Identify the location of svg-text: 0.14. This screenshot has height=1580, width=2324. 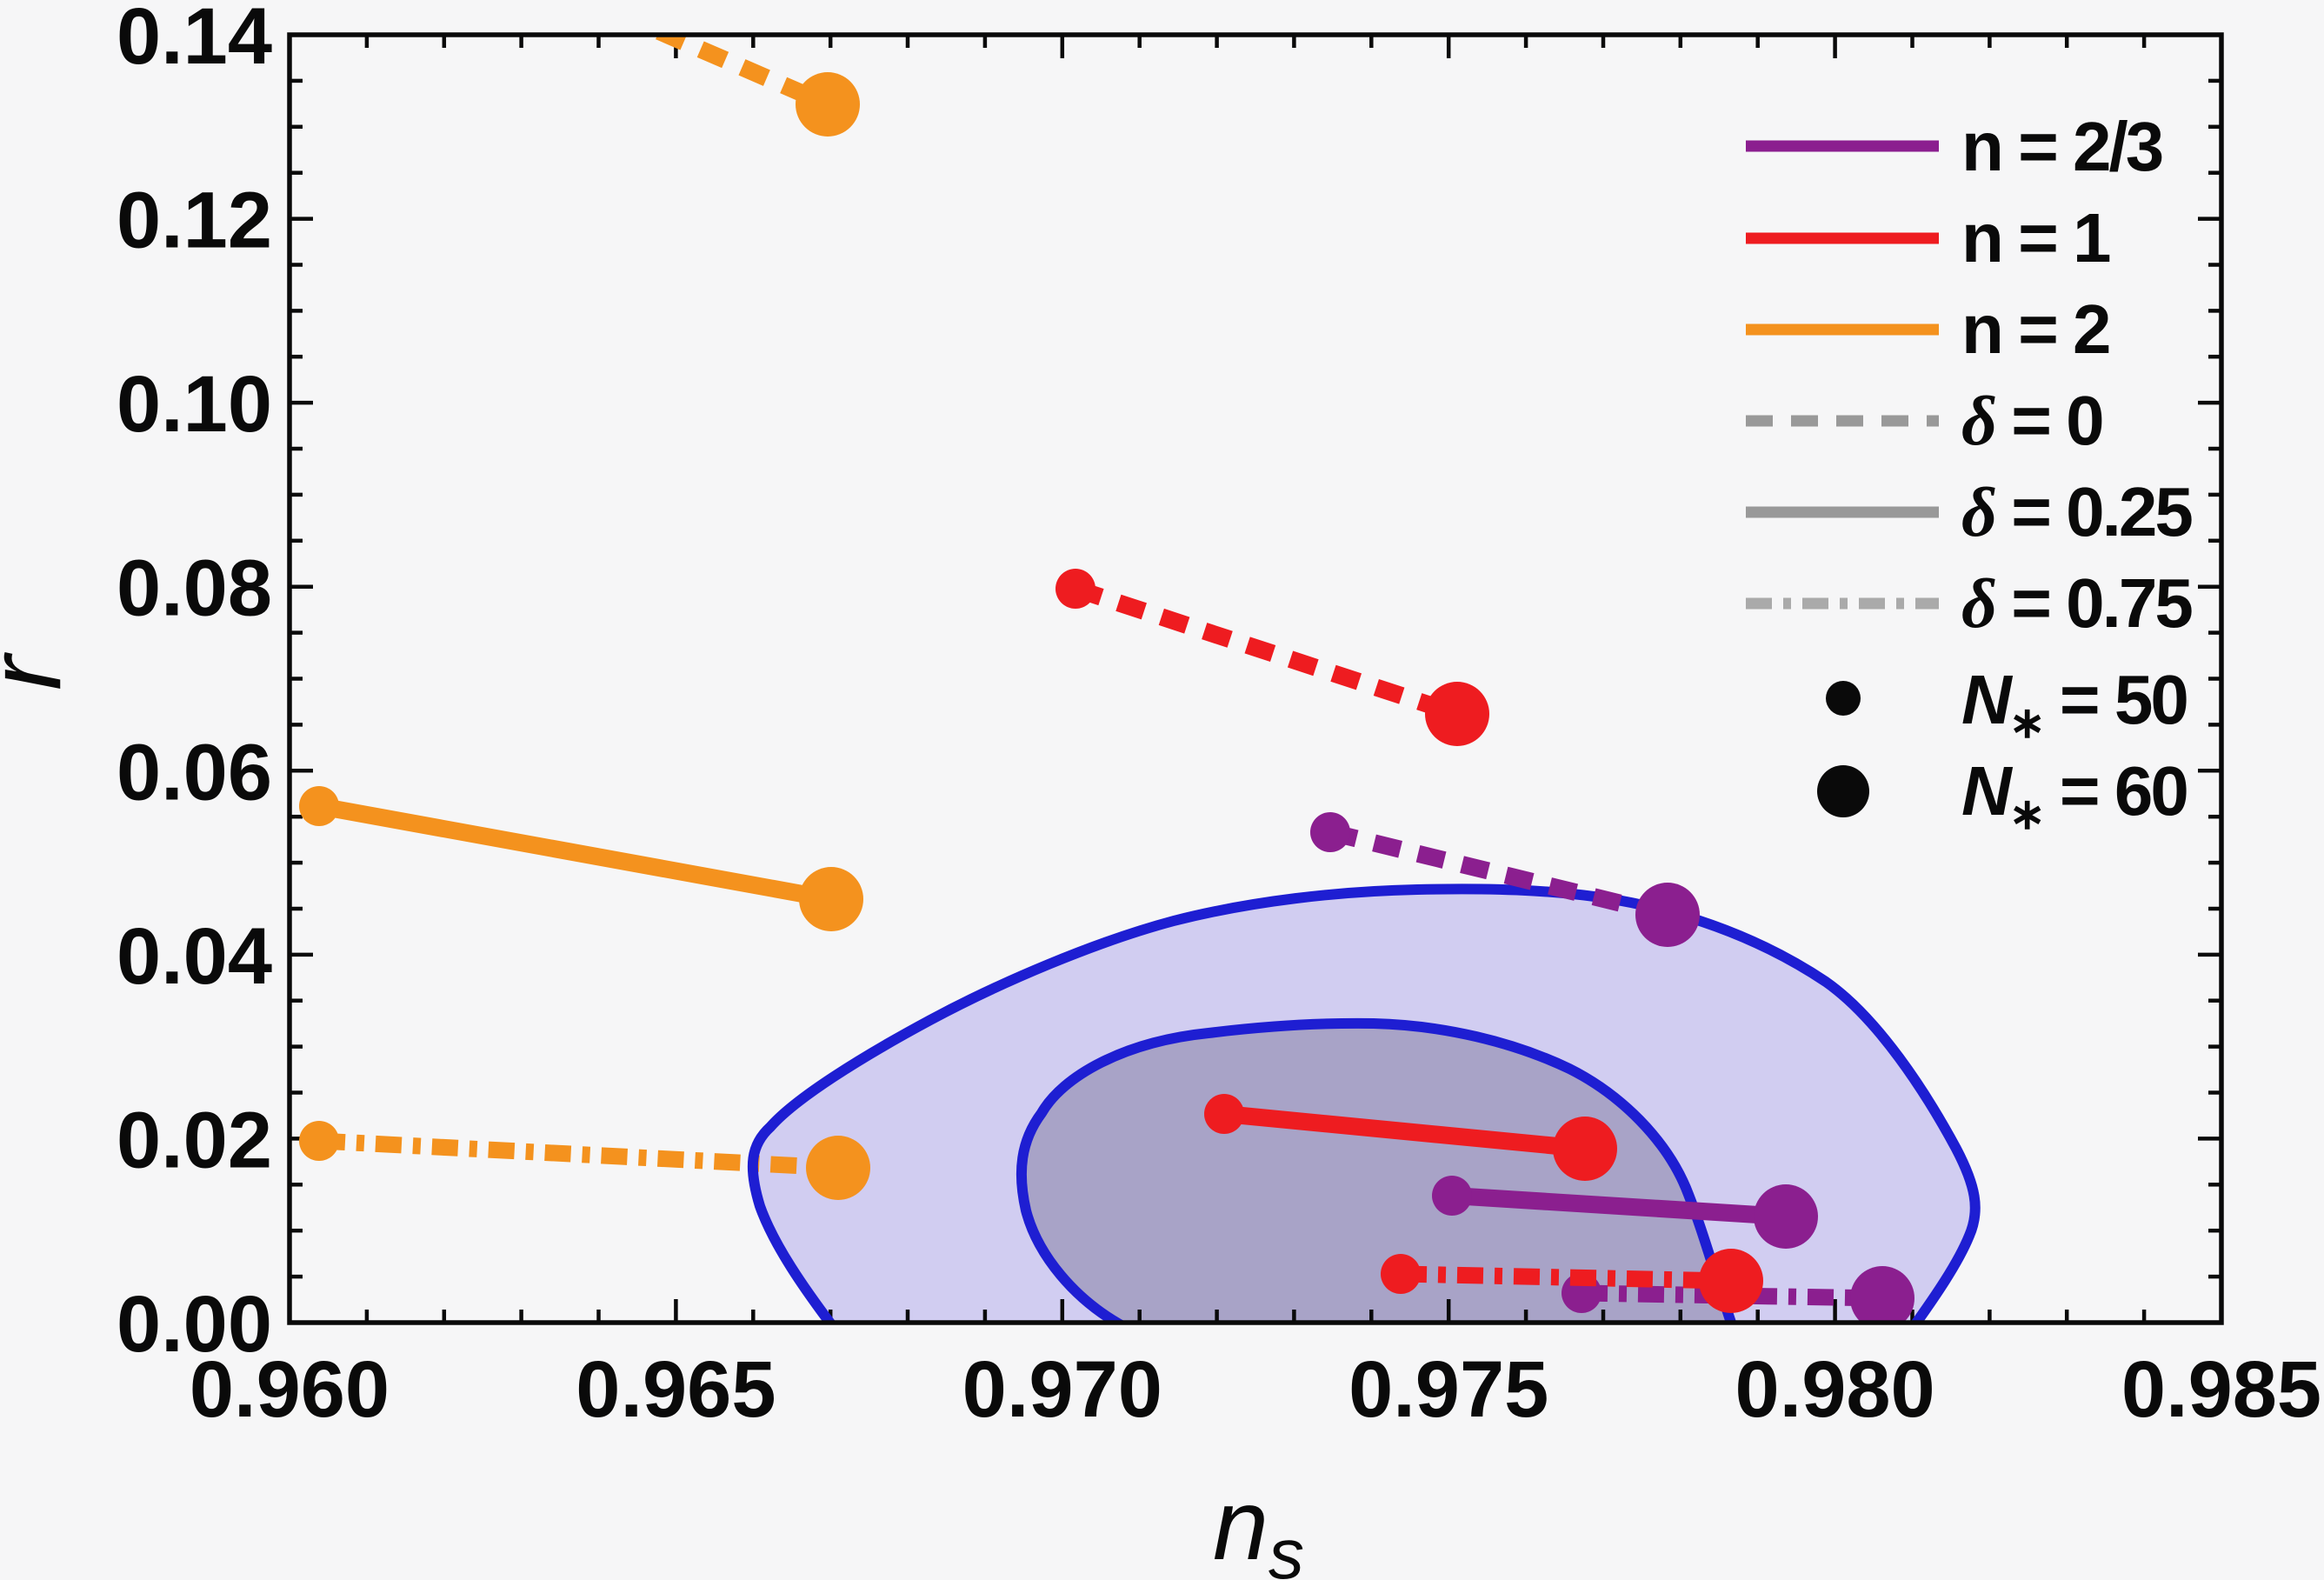
(194, 40).